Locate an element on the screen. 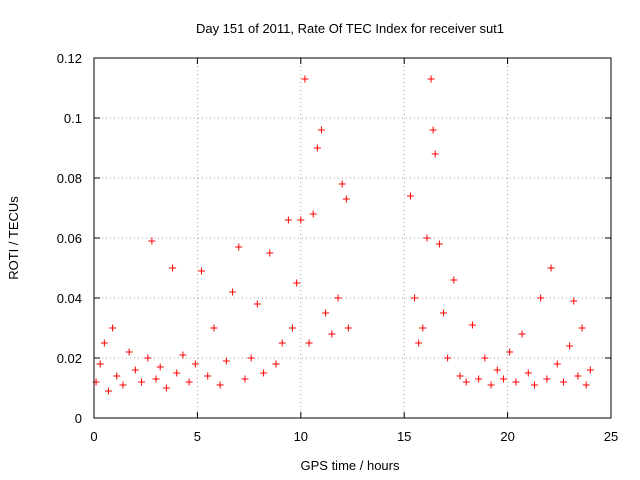  y-tick-label: 0.08 is located at coordinates (69, 178).